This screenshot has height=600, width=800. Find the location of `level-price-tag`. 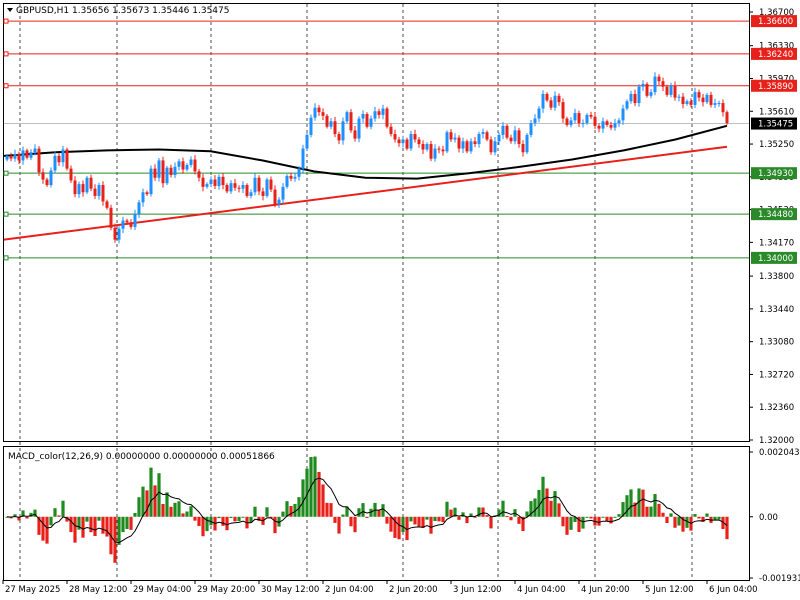

level-price-tag is located at coordinates (774, 214).